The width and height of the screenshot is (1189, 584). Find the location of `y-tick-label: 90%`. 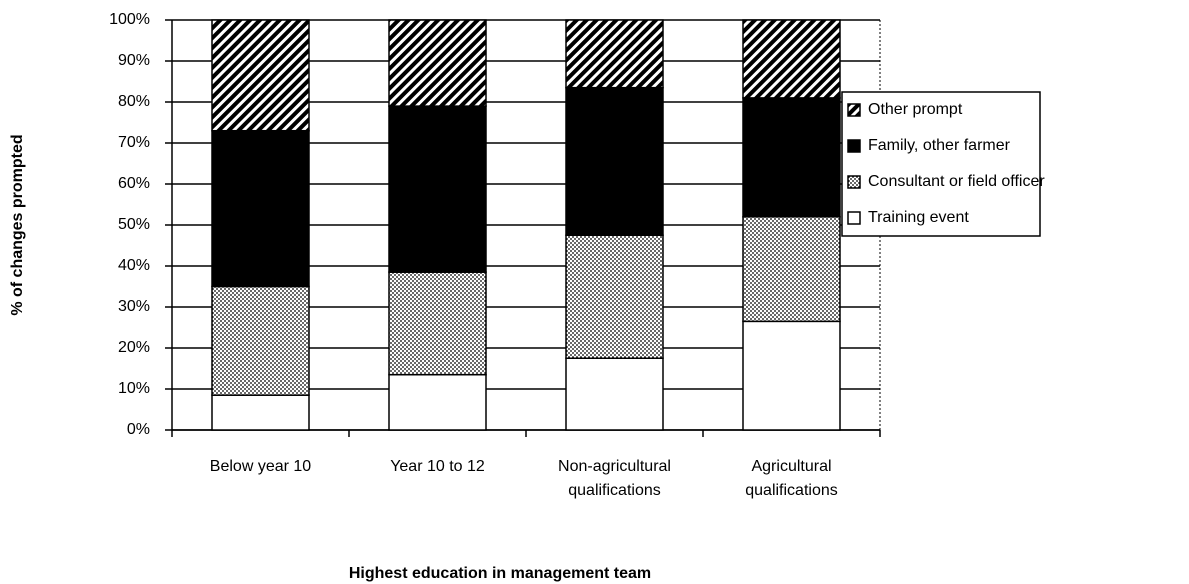

y-tick-label: 90% is located at coordinates (134, 60).